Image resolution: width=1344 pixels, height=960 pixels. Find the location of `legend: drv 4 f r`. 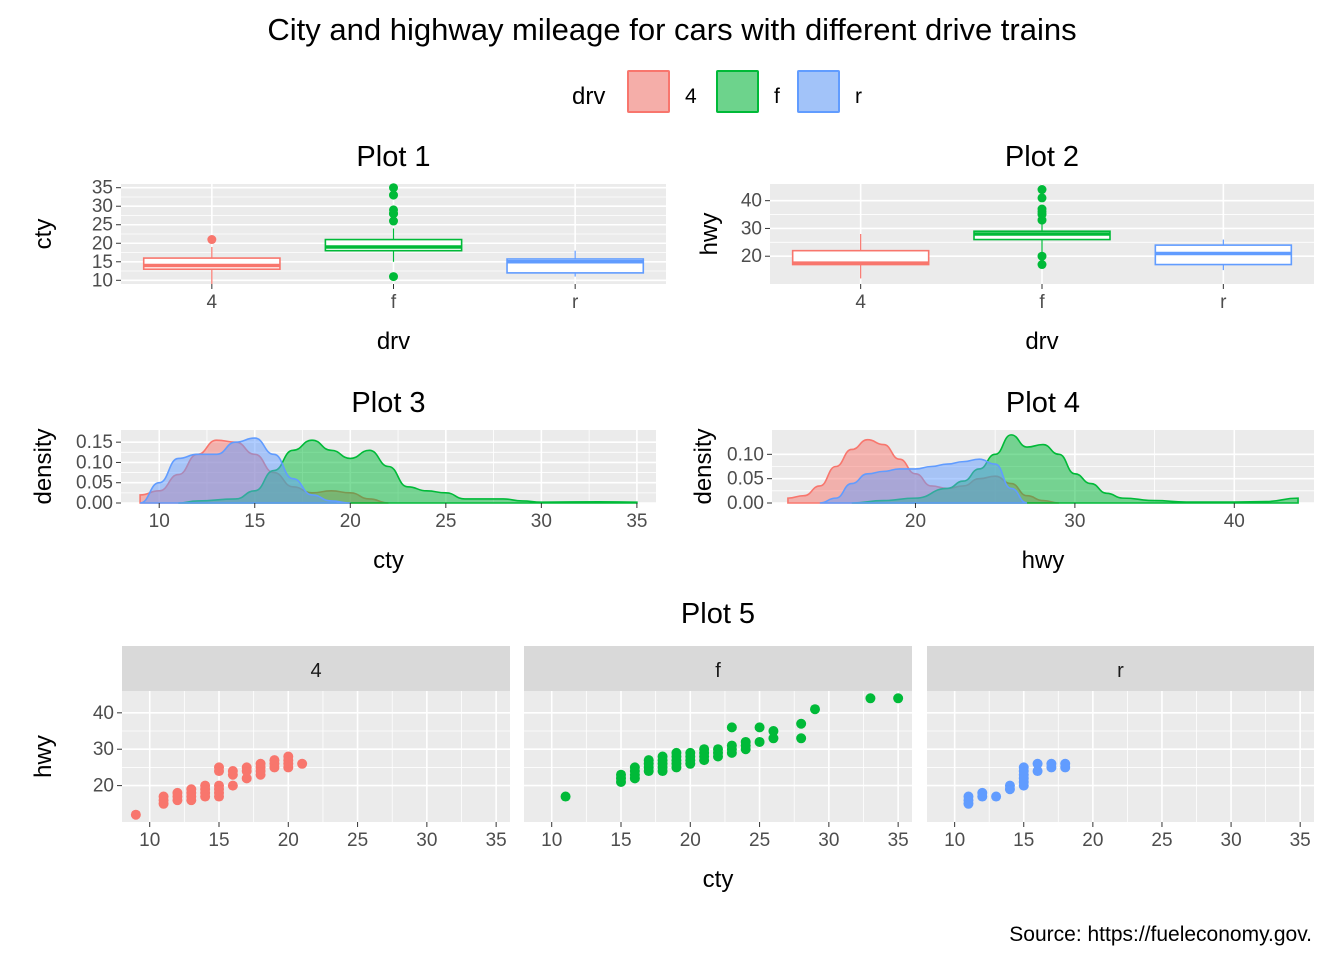

legend: drv 4 f r is located at coordinates (717, 91).